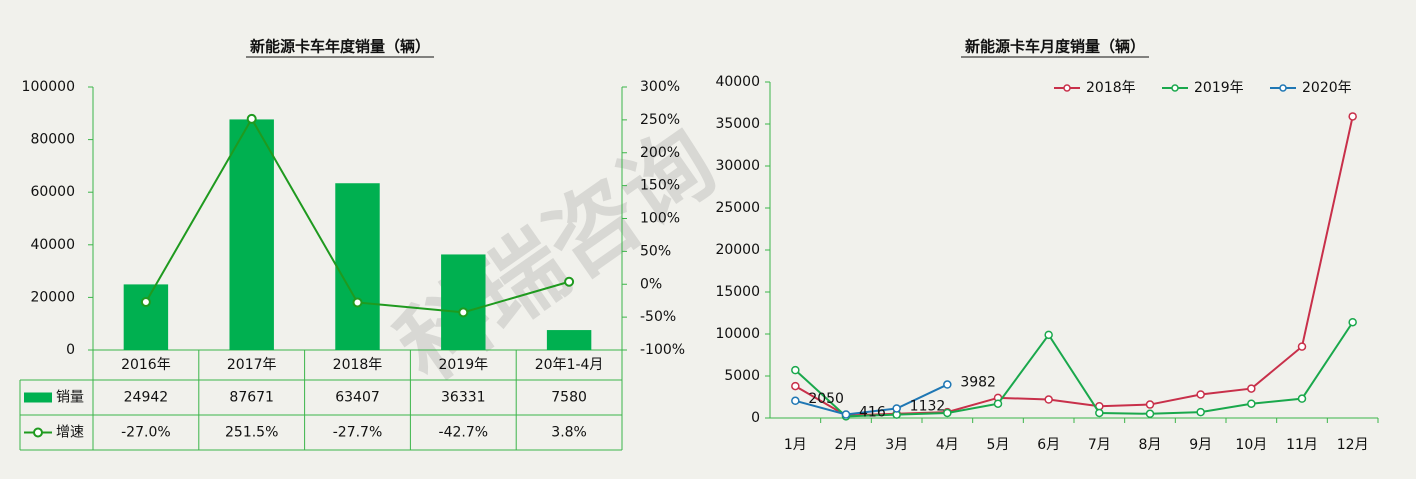 Image resolution: width=1416 pixels, height=479 pixels. I want to click on y-tick-label: 15000, so click(737, 292).